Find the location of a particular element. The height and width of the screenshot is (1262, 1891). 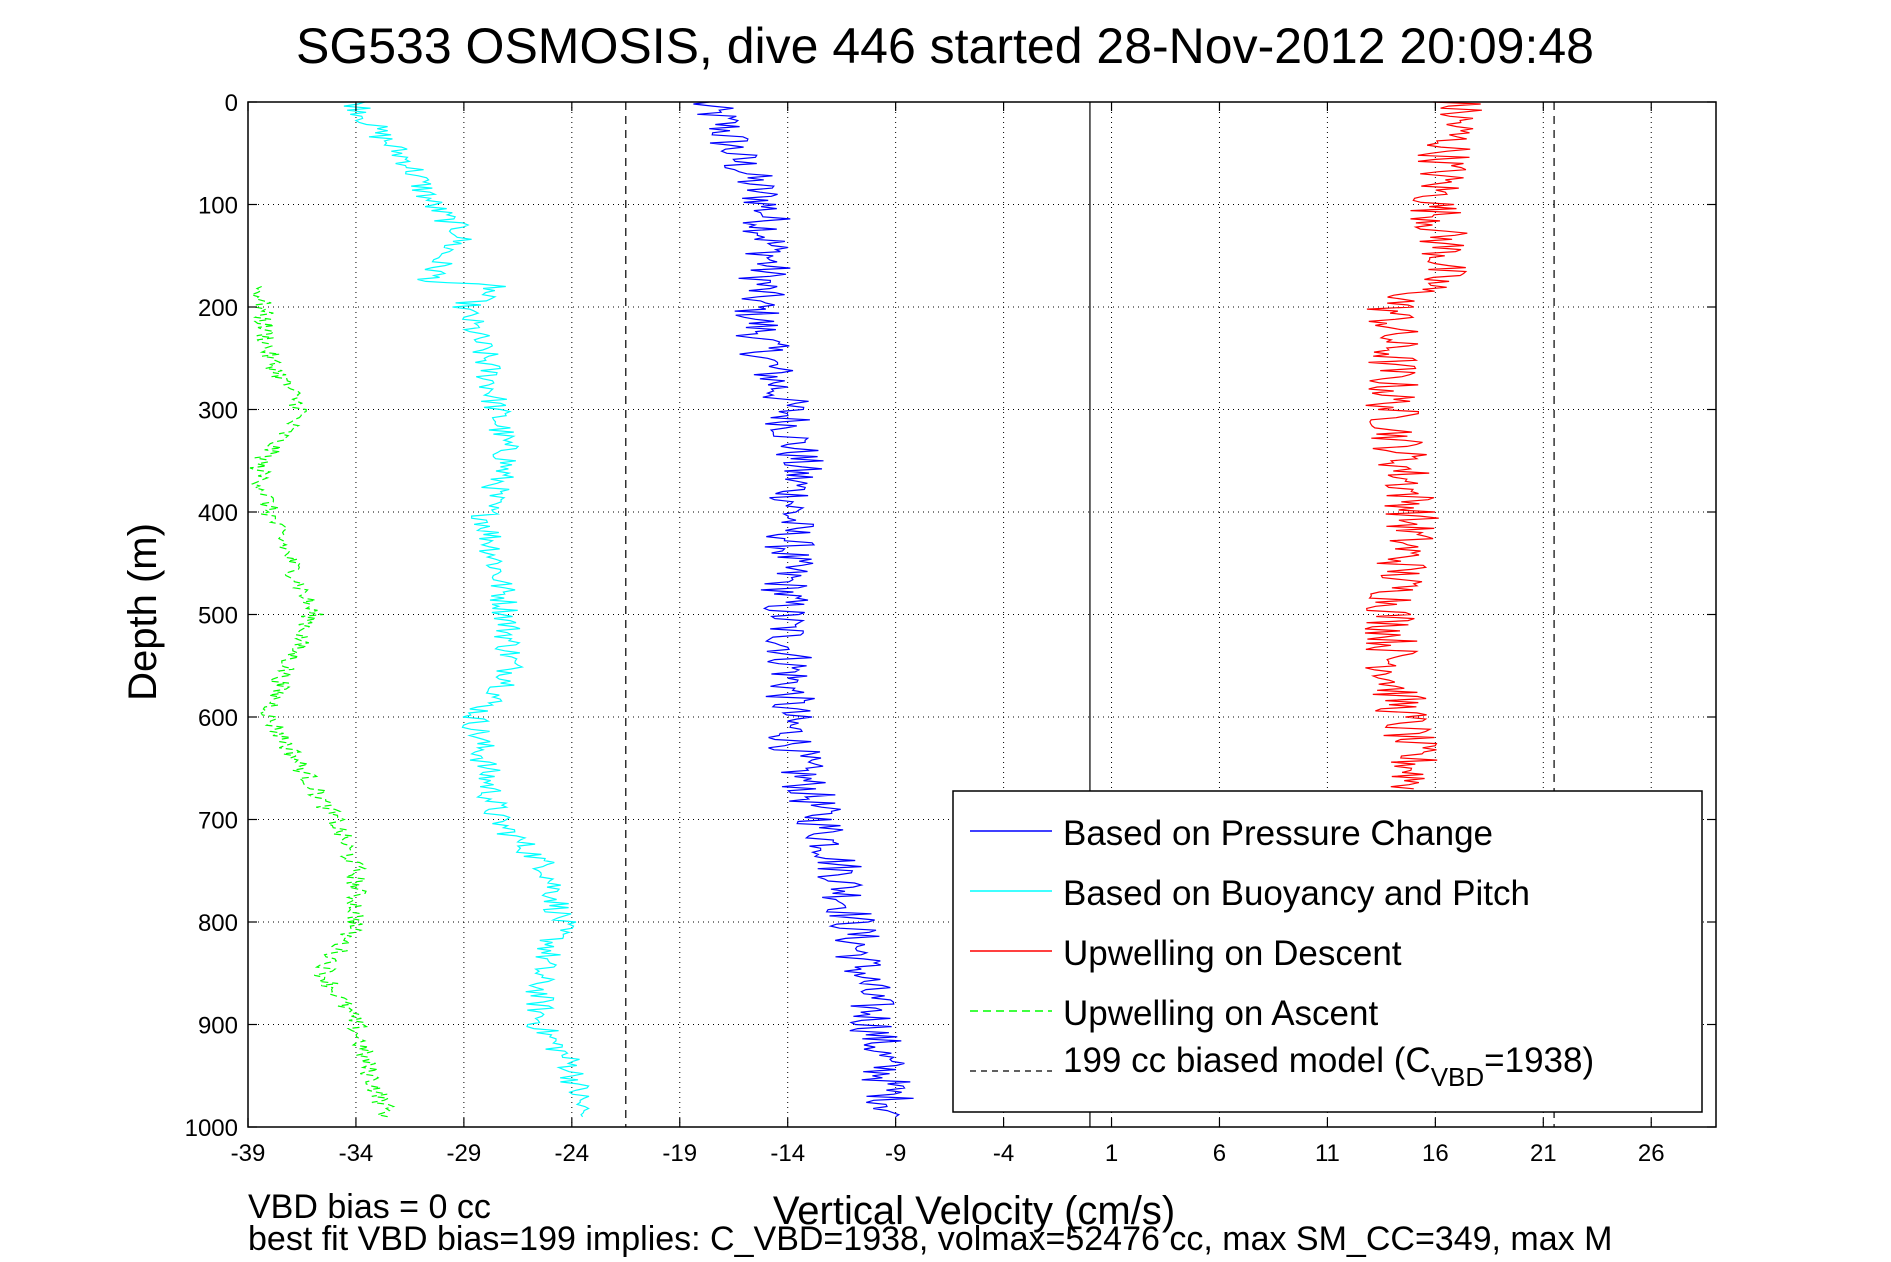

legend-box is located at coordinates (1327, 951).